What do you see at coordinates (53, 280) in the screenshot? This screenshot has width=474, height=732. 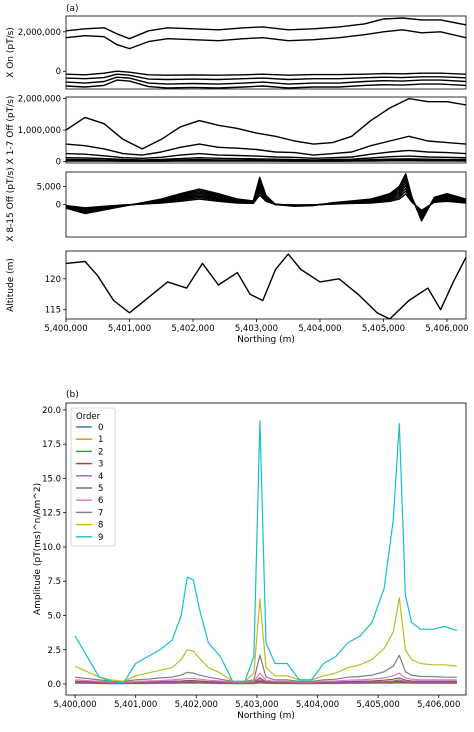 I see `y-tick-label: 120` at bounding box center [53, 280].